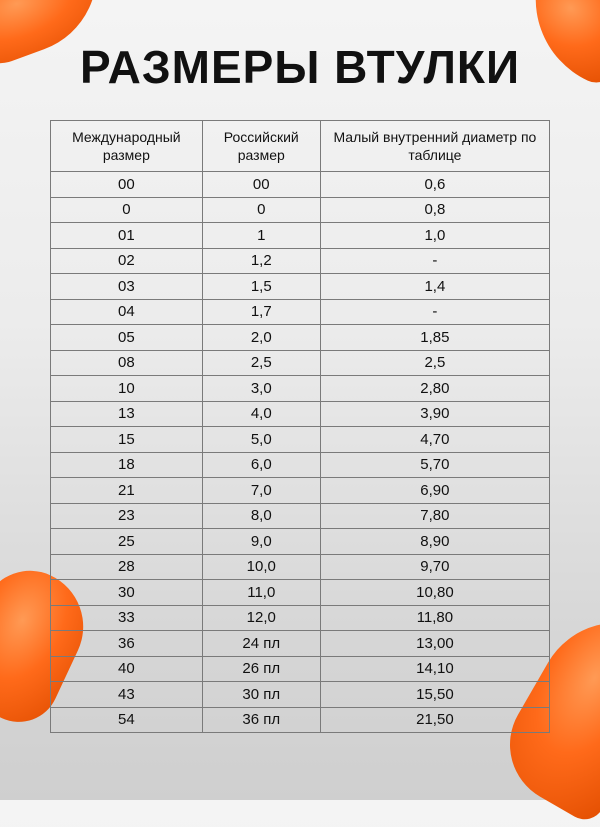 This screenshot has width=600, height=827. What do you see at coordinates (126, 235) in the screenshot?
I see `cell-international: 01` at bounding box center [126, 235].